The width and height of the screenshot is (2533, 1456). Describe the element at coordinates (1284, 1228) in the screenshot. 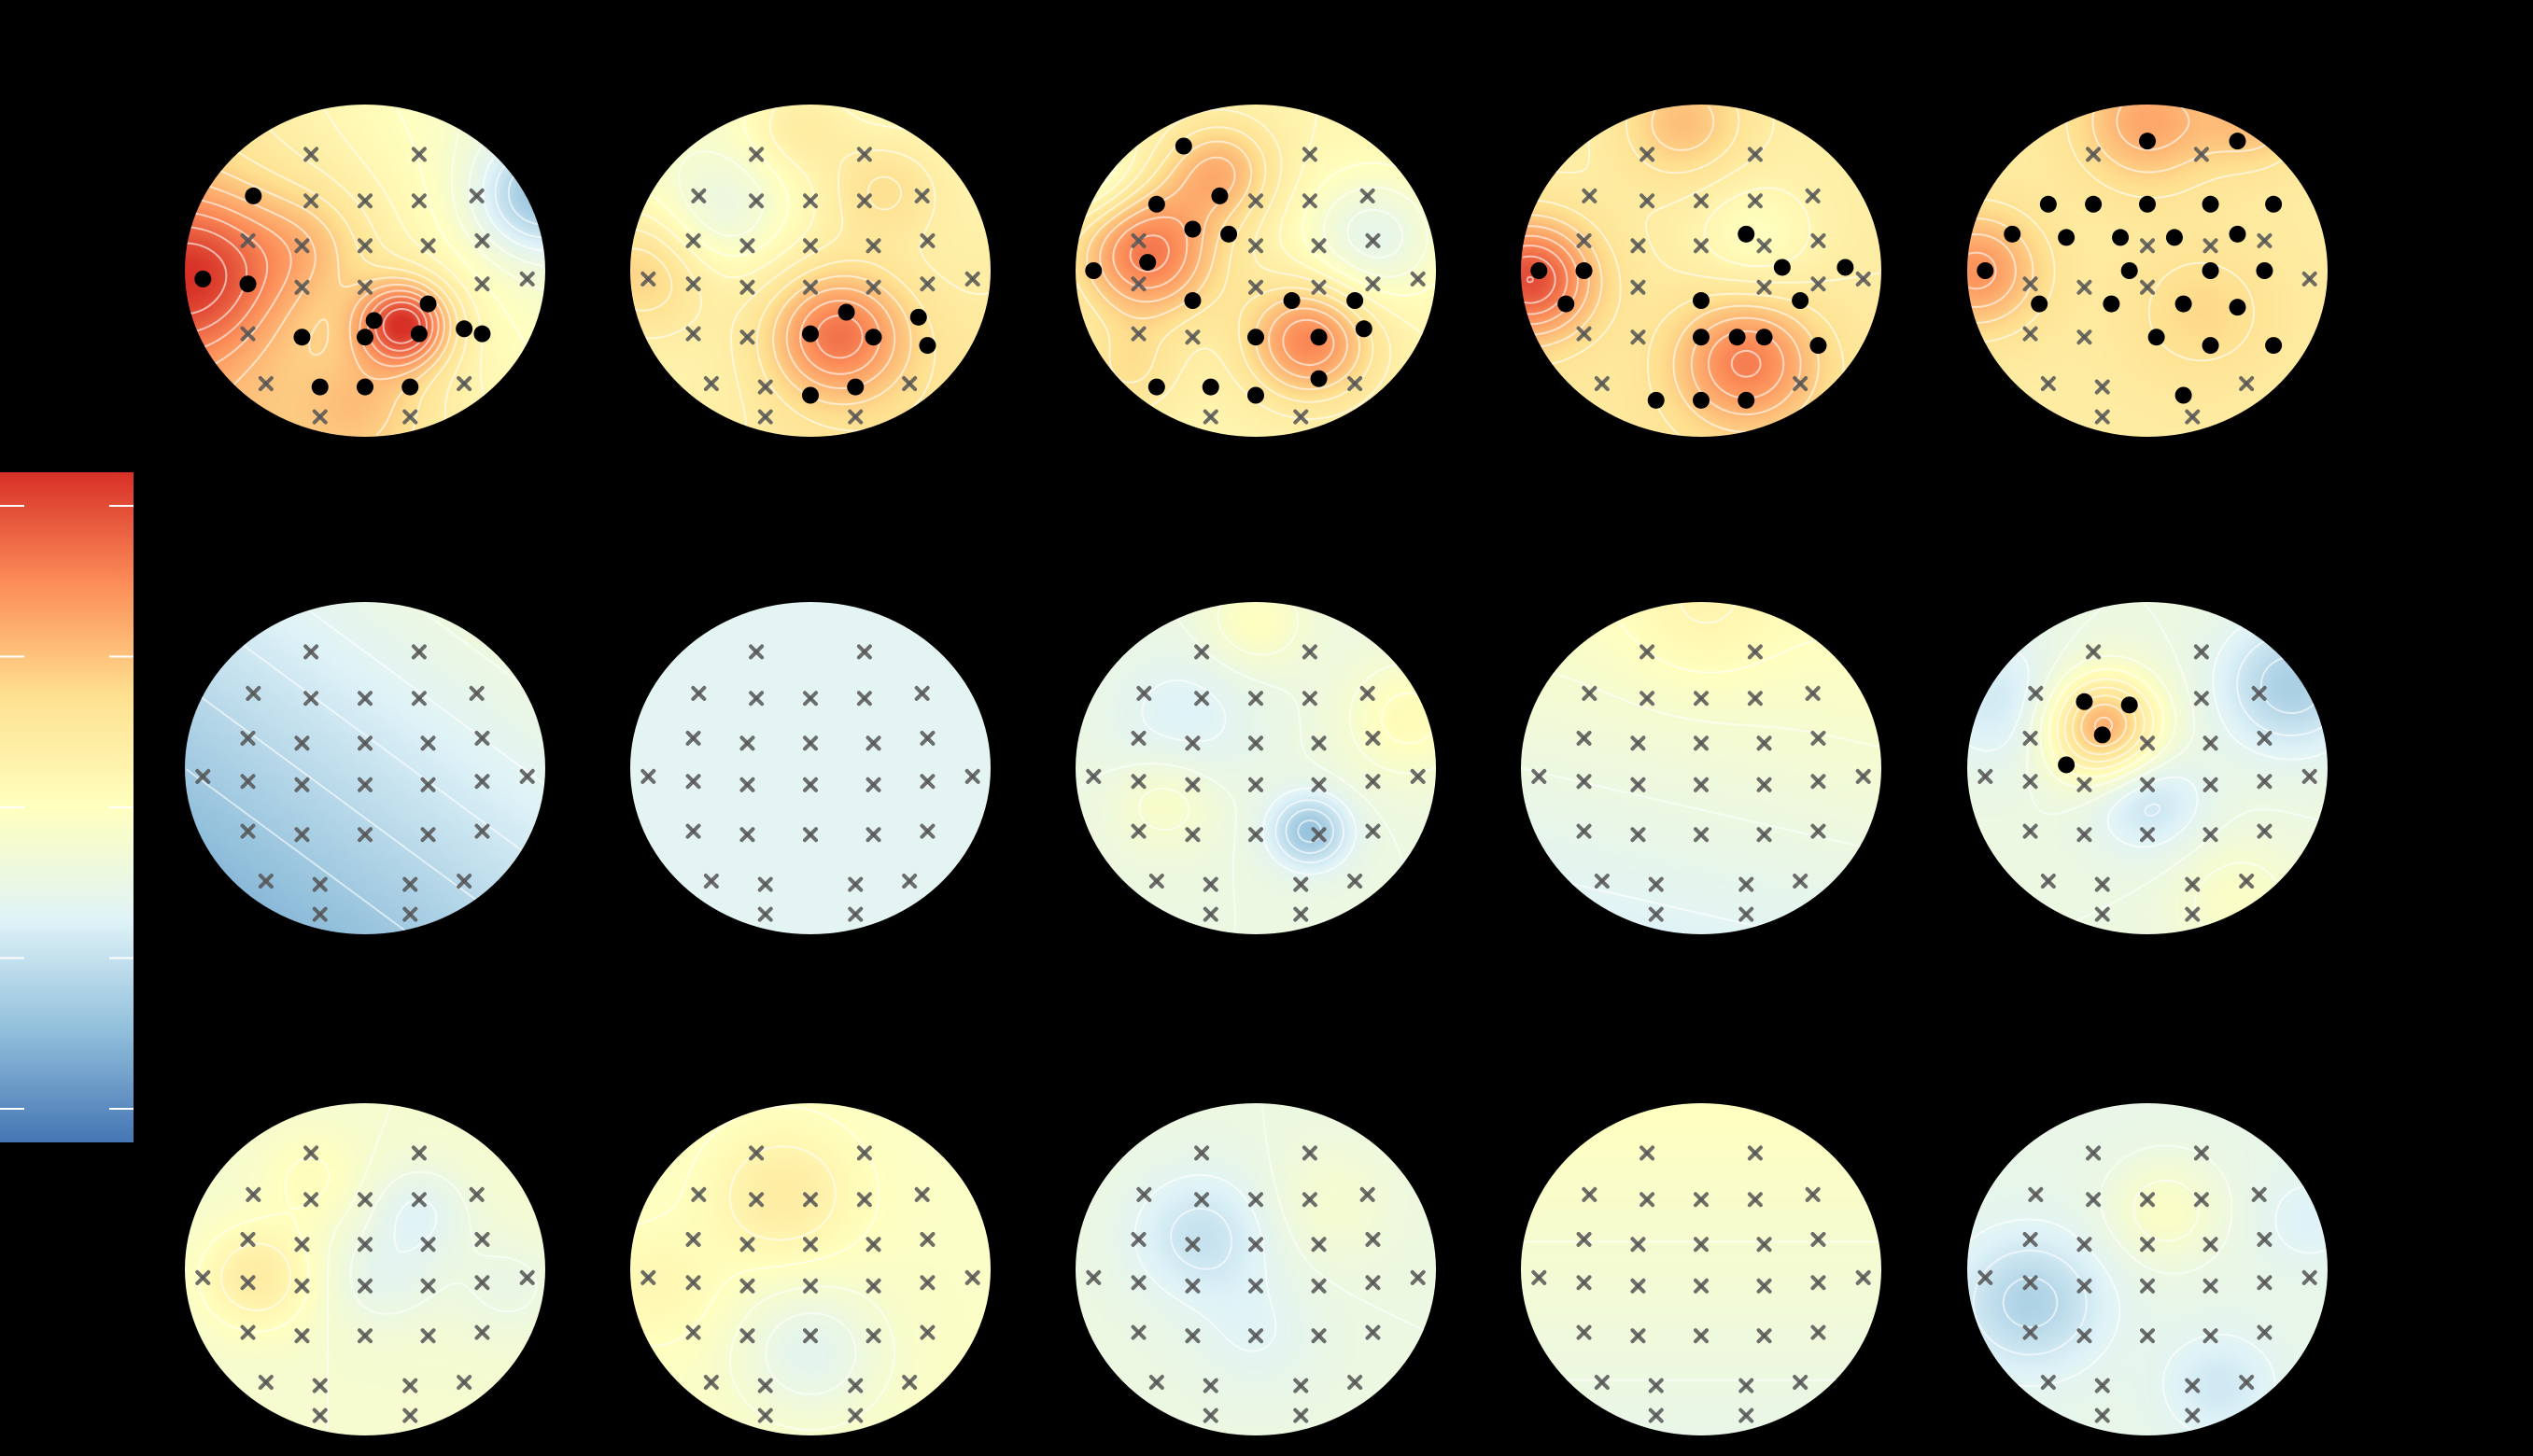

I see `topomap-contours` at that location.